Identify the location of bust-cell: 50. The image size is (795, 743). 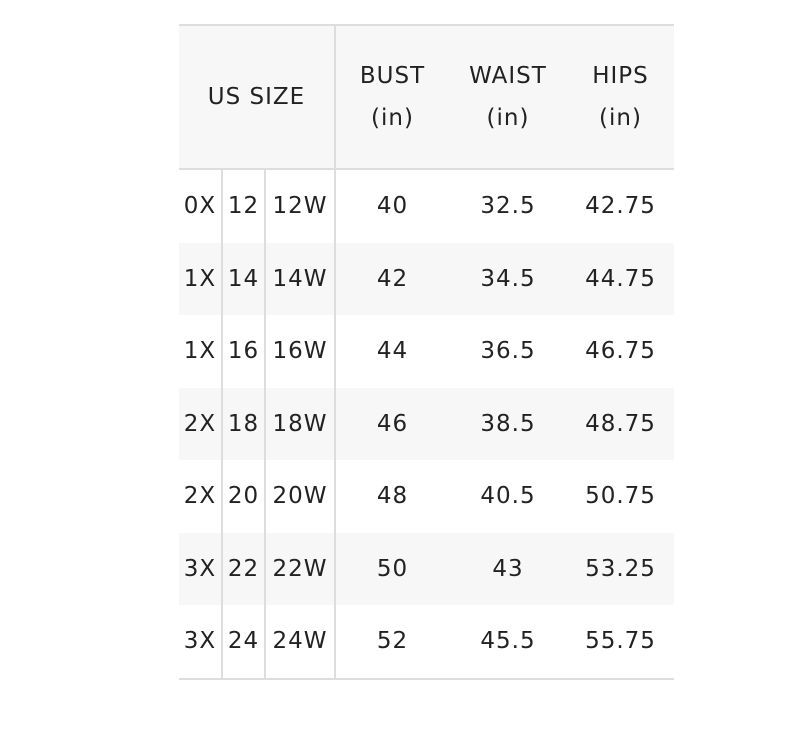
(392, 568).